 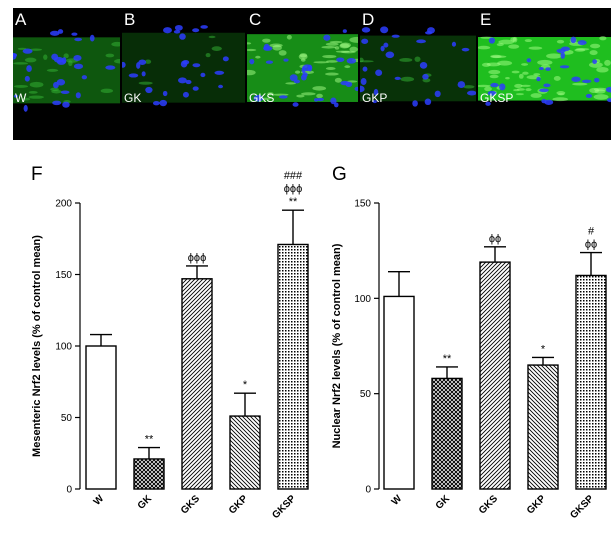 I want to click on group-label: GKSP, so click(x=497, y=98).